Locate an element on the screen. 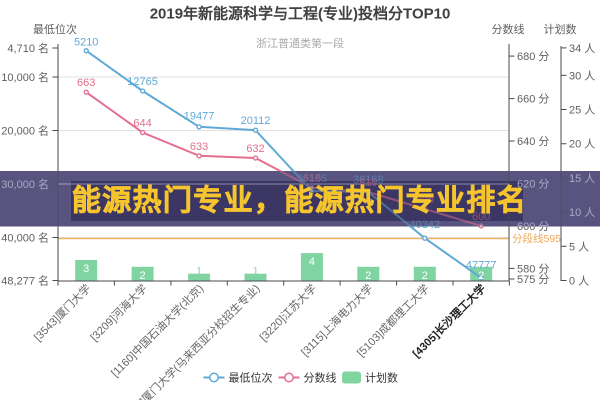 The image size is (600, 405). svg-text: 25 人 is located at coordinates (582, 110).